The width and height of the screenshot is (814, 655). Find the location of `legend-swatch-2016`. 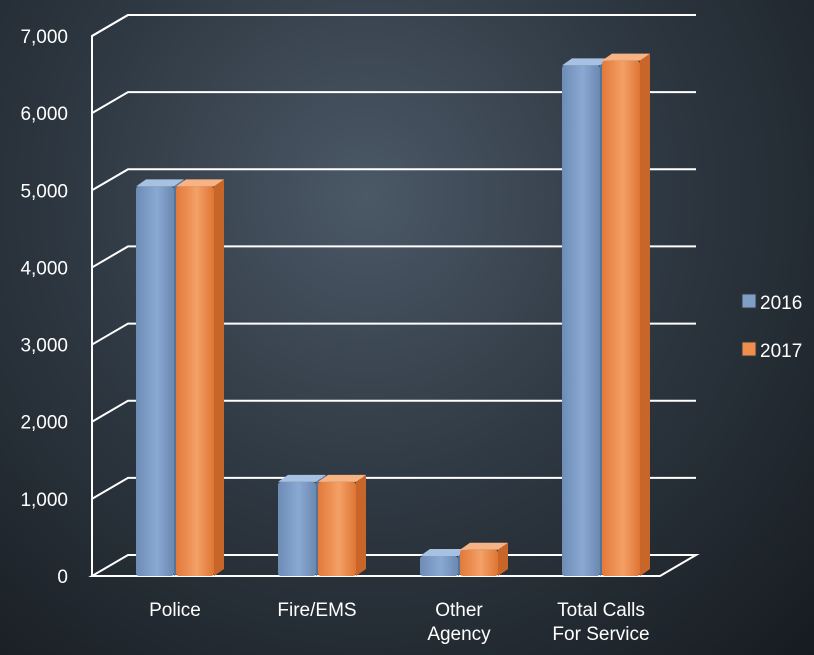

legend-swatch-2016 is located at coordinates (749, 301).